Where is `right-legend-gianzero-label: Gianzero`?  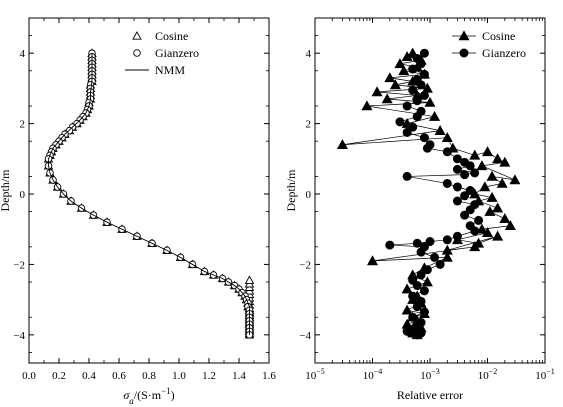
right-legend-gianzero-label: Gianzero is located at coordinates (504, 53).